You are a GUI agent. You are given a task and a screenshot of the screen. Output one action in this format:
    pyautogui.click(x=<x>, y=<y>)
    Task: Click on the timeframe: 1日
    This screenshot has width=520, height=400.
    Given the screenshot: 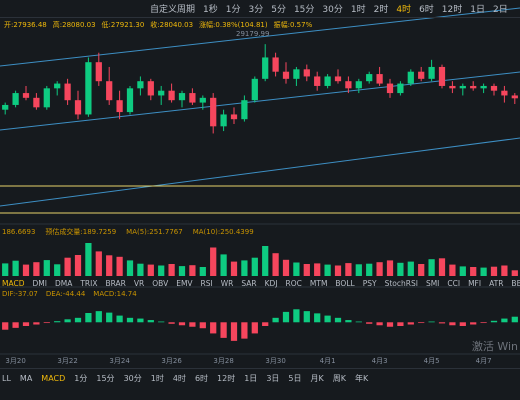 What is the action you would take?
    pyautogui.click(x=477, y=10)
    